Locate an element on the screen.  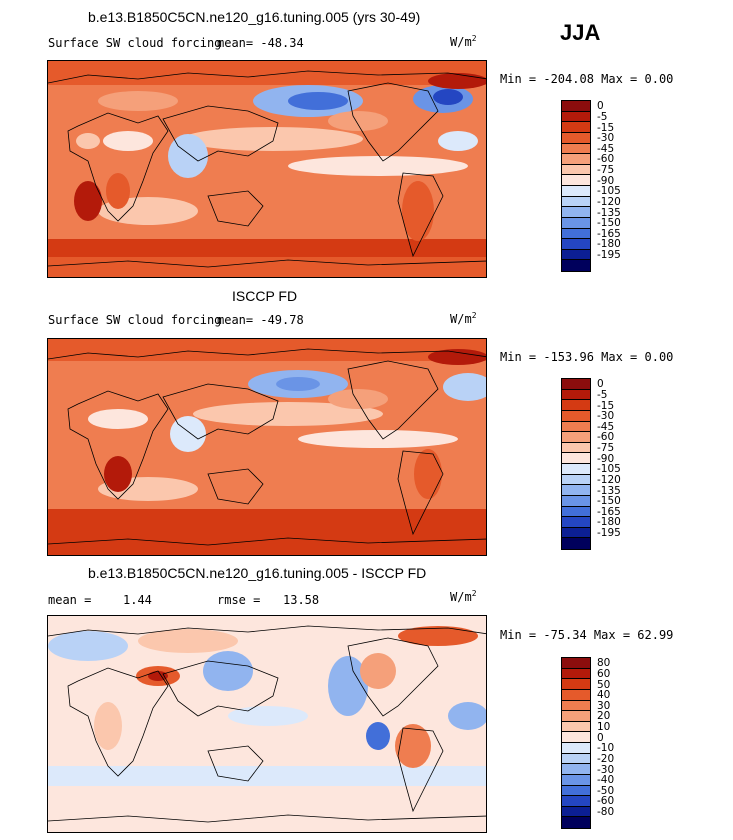
panel2-units: W/m2 is located at coordinates (463, 318).